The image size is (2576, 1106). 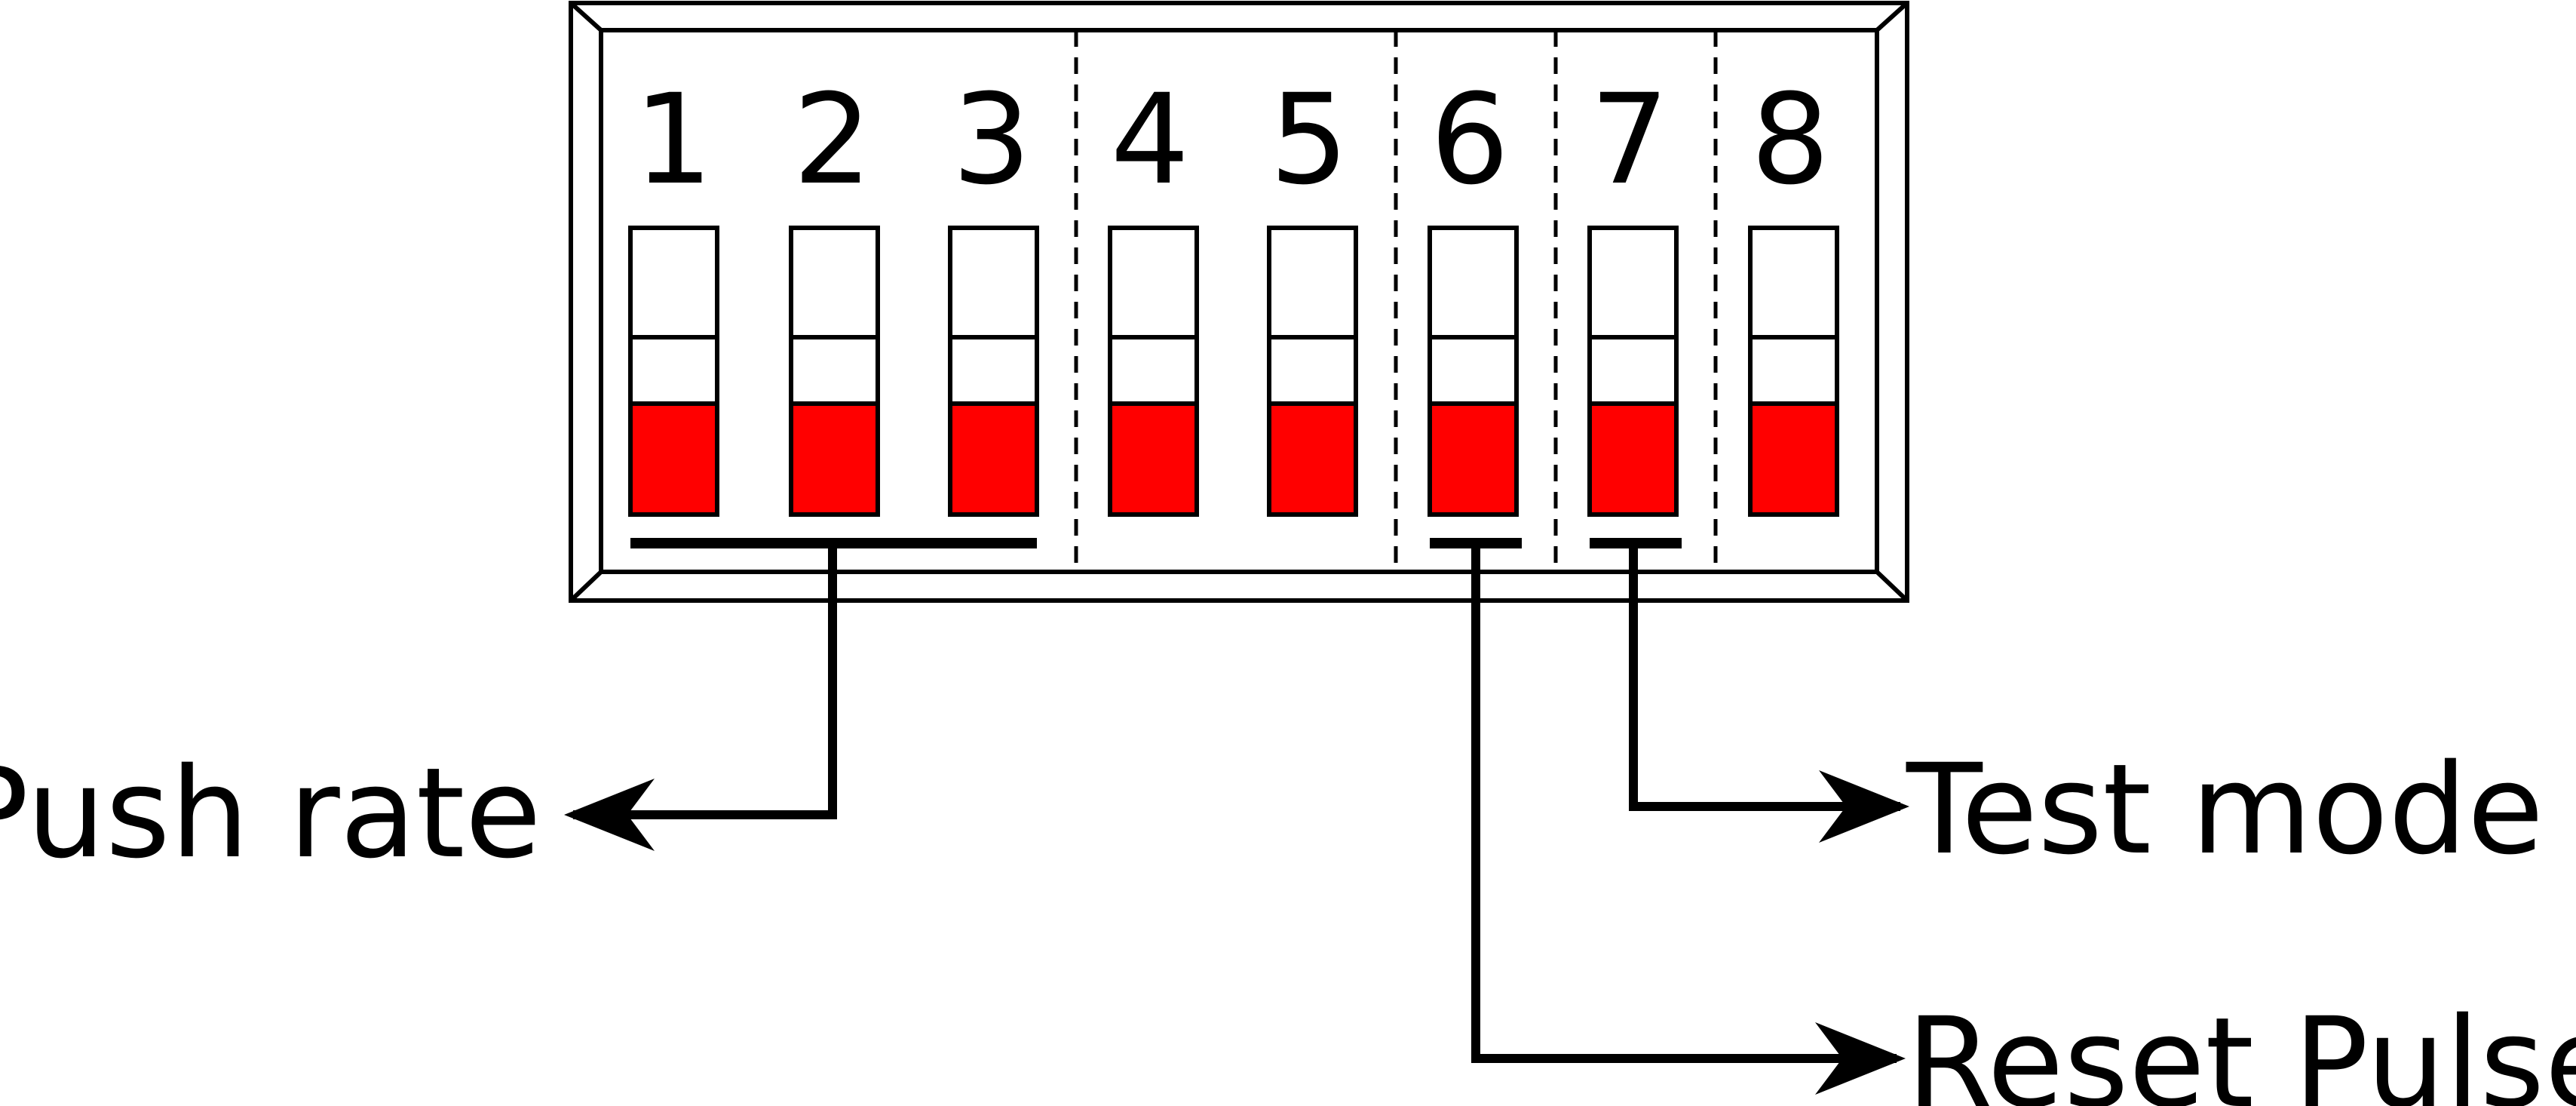 I want to click on test-mode-leader-arrow, so click(x=1769, y=693).